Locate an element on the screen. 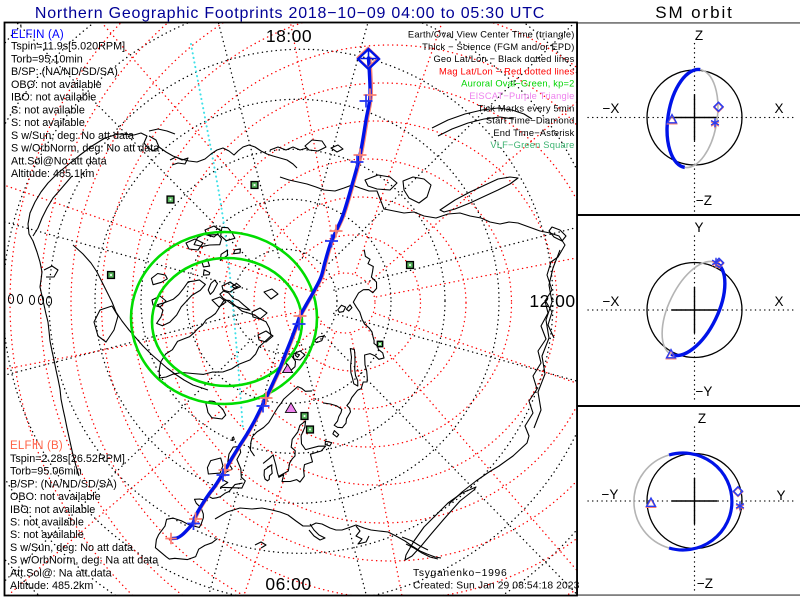 This screenshot has width=800, height=600. svg-text: Tsyganenko−1996 is located at coordinates (460, 573).